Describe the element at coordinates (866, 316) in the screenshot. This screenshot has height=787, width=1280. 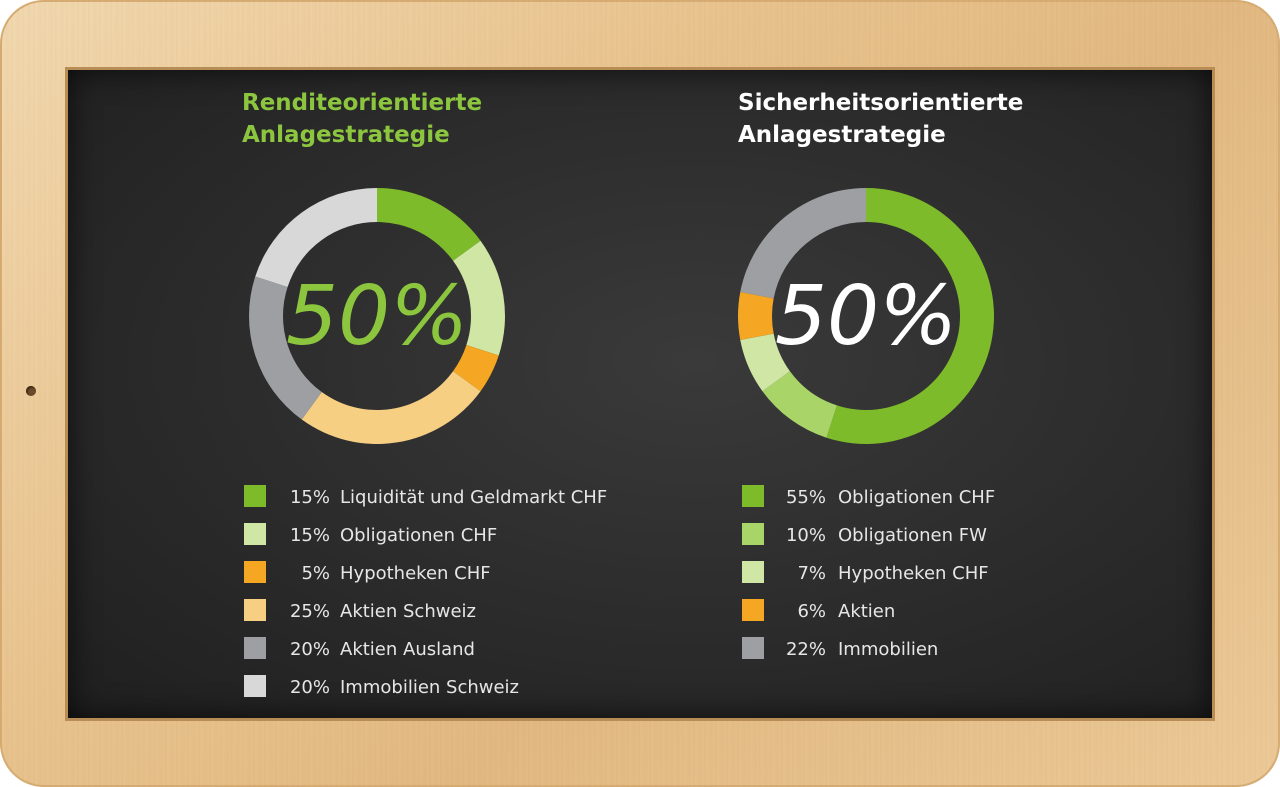
I see `chart-2-center-label: 50%` at that location.